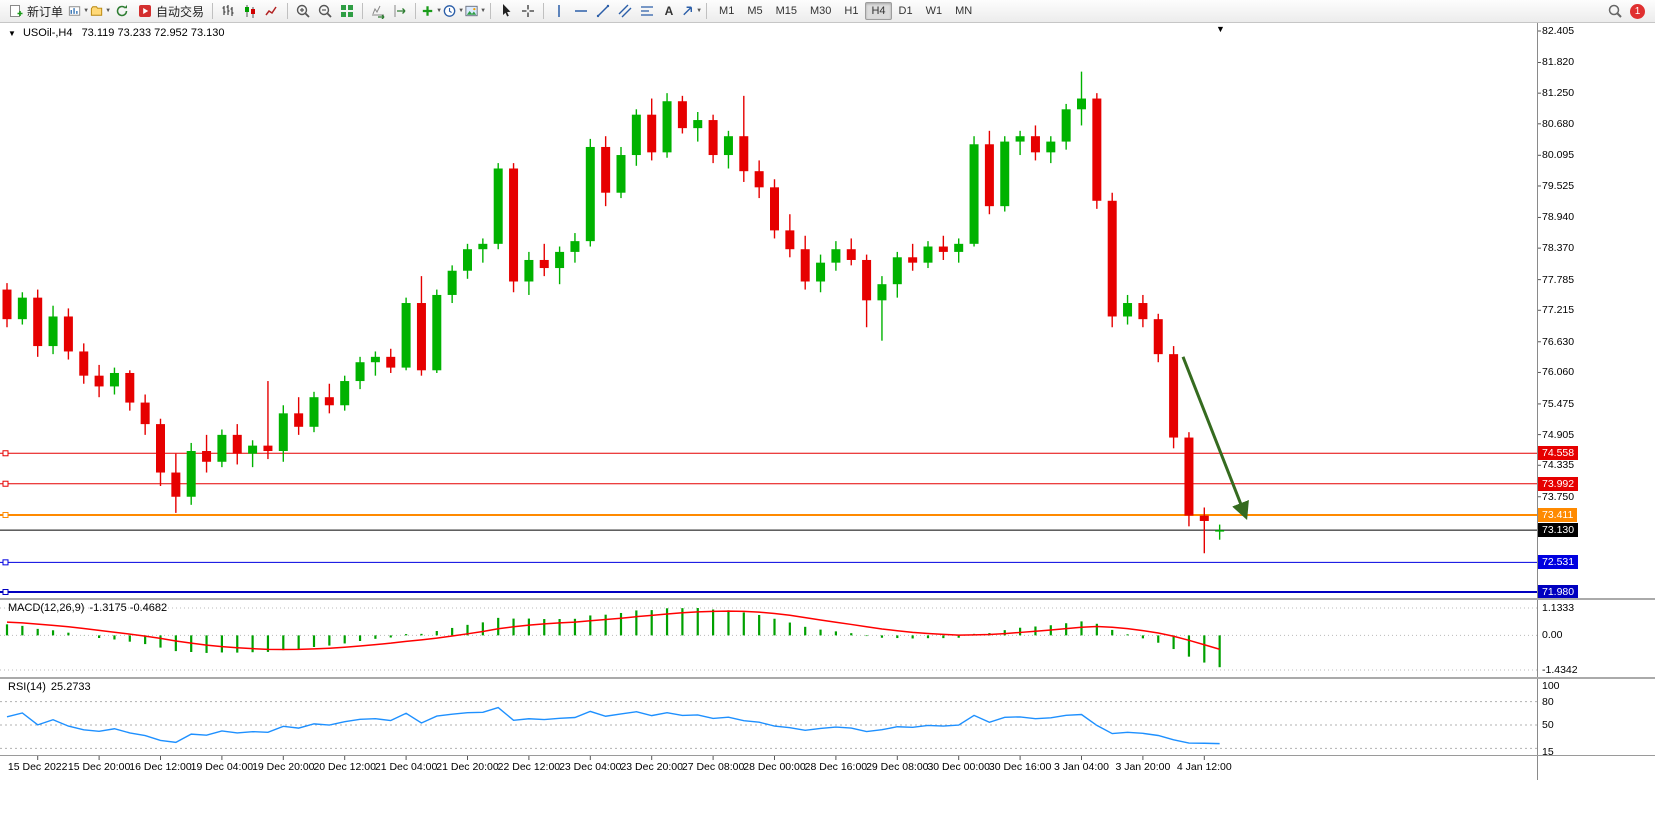  Describe the element at coordinates (1558, 608) in the screenshot. I see `macd-axis-label: 1.1333` at that location.